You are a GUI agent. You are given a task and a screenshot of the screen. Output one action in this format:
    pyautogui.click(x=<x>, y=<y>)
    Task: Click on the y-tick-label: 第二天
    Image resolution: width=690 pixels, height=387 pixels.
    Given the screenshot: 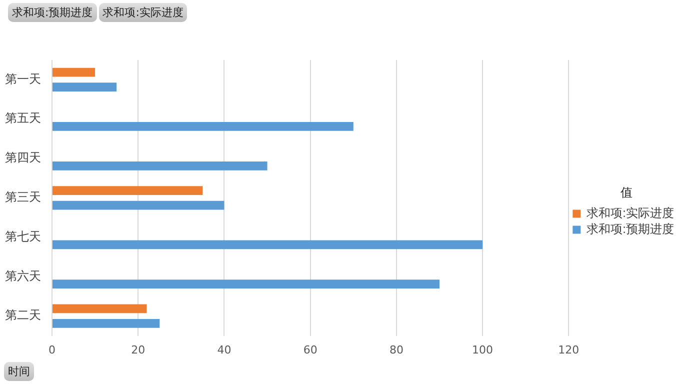 What is the action you would take?
    pyautogui.click(x=23, y=315)
    